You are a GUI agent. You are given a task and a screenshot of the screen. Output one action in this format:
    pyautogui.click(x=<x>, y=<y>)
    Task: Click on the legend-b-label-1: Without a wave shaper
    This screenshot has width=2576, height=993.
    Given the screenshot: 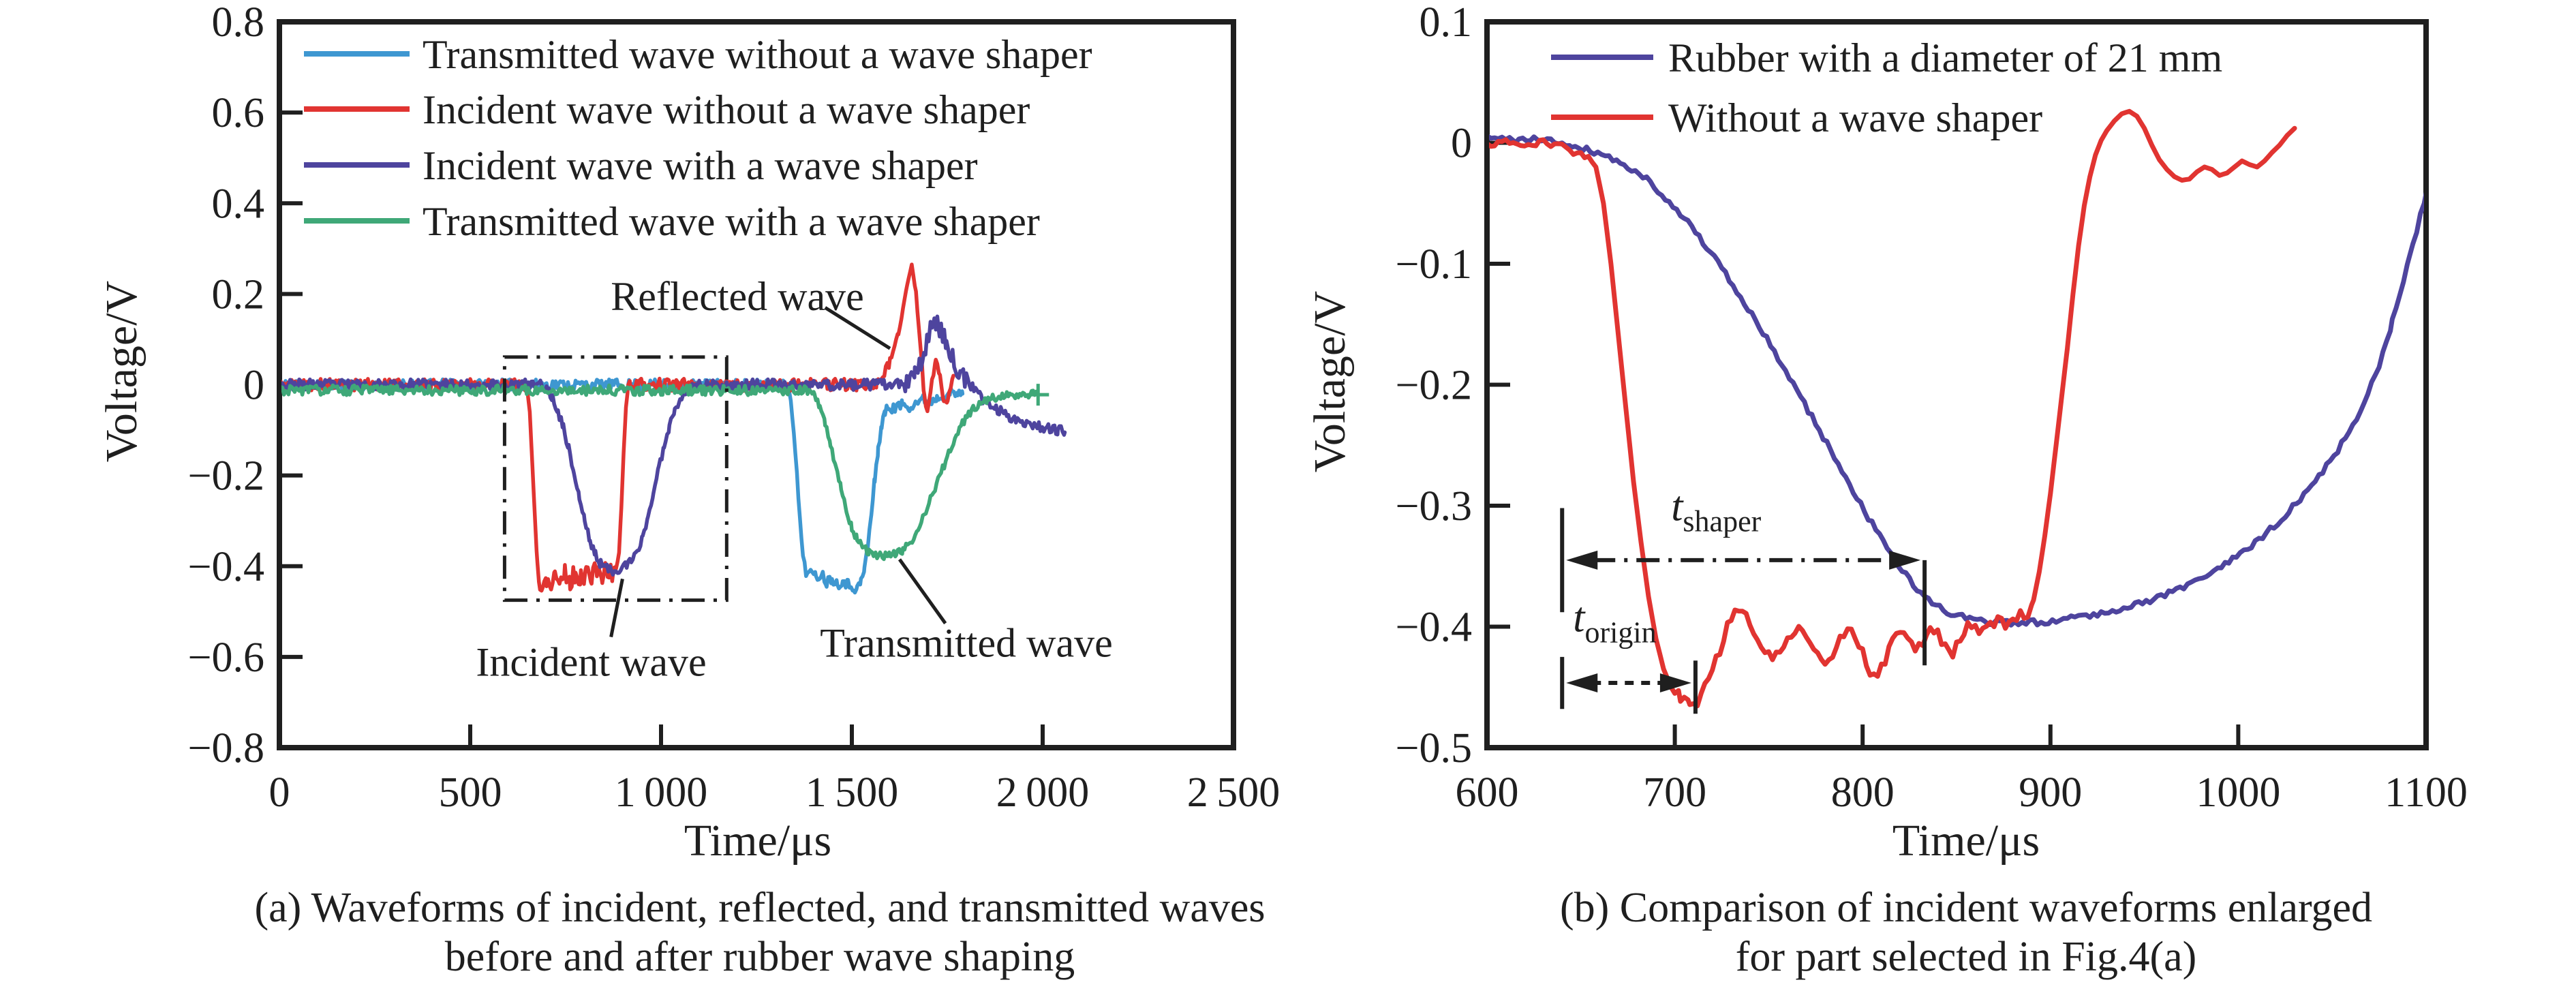 What is the action you would take?
    pyautogui.click(x=1855, y=117)
    